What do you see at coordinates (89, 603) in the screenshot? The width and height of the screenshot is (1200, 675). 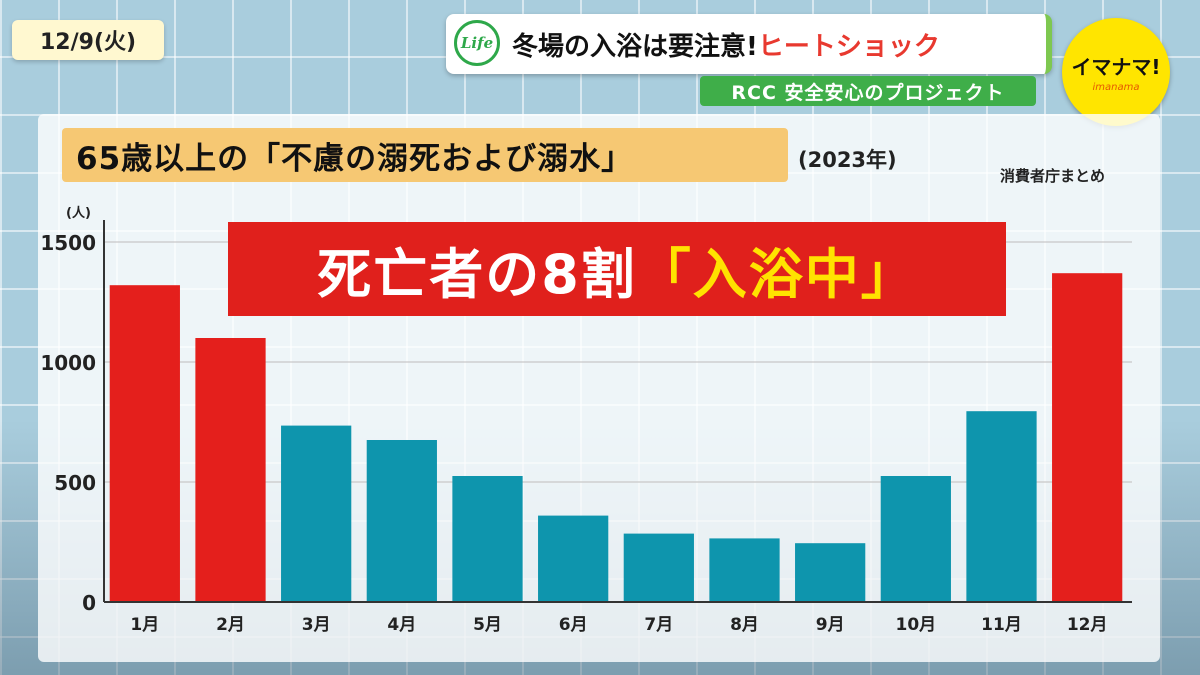 I see `y-tick-label: 0` at bounding box center [89, 603].